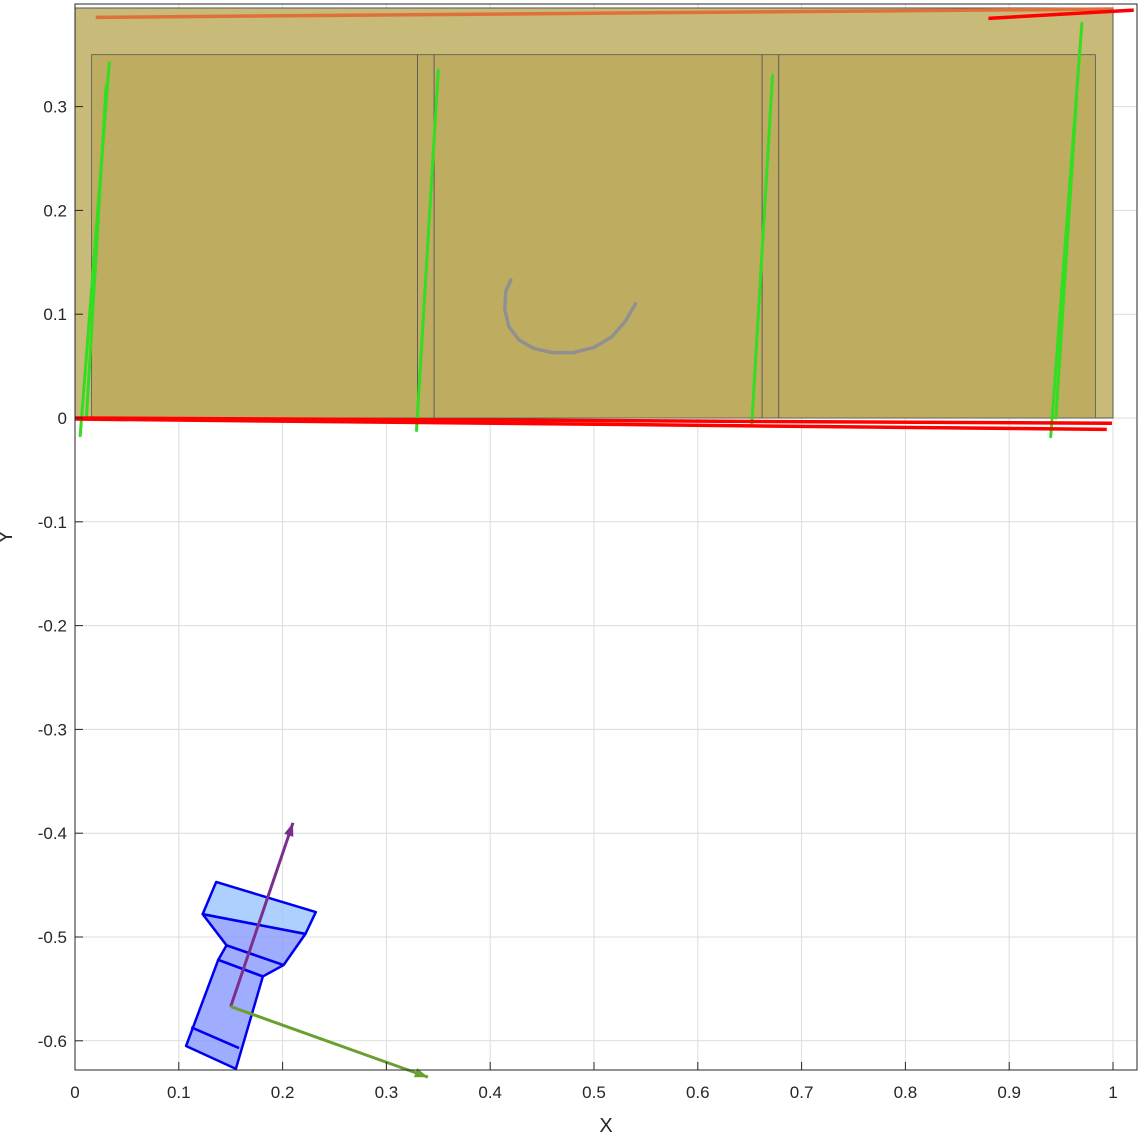 This screenshot has width=1140, height=1135. What do you see at coordinates (605, 1125) in the screenshot?
I see `x-axis-label: X` at bounding box center [605, 1125].